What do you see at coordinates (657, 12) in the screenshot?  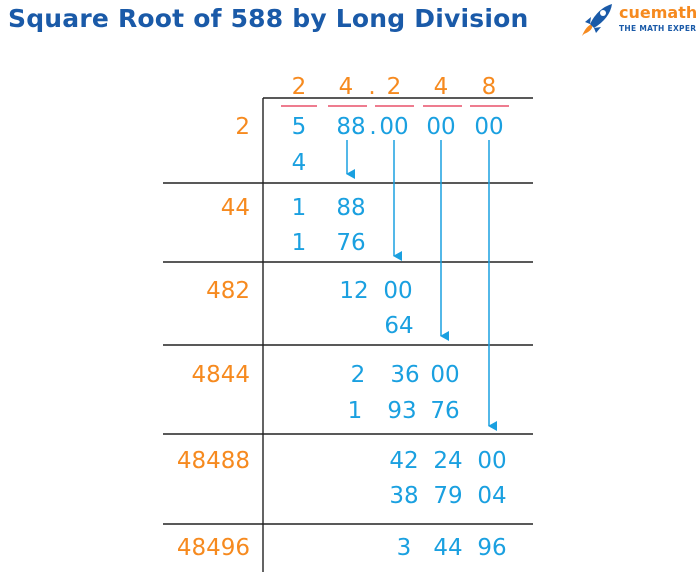 I see `brand-name: cuemath` at bounding box center [657, 12].